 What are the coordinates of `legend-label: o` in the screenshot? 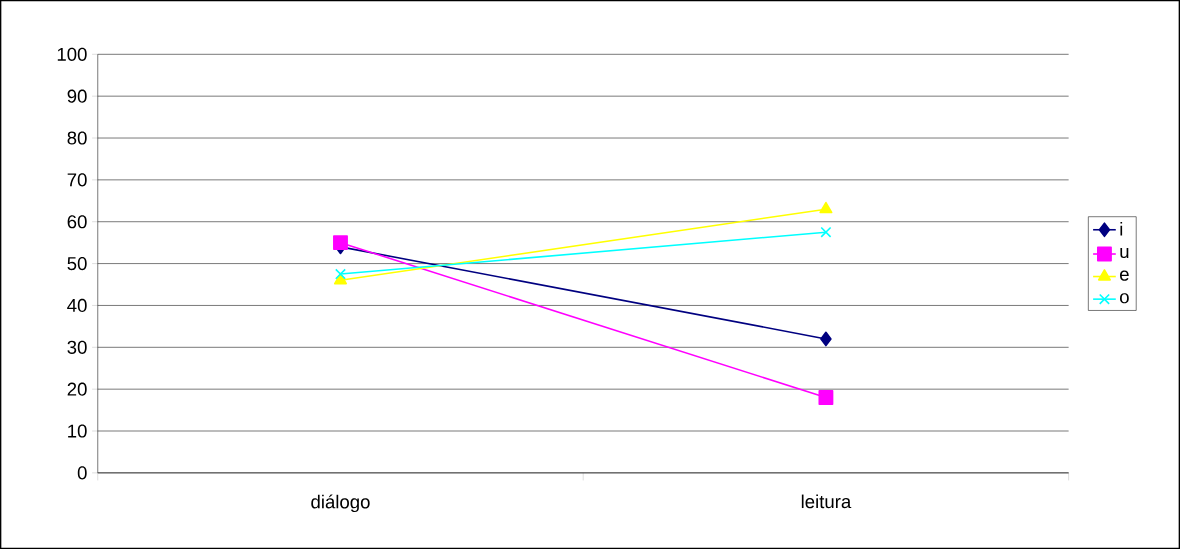 It's located at (1124, 298).